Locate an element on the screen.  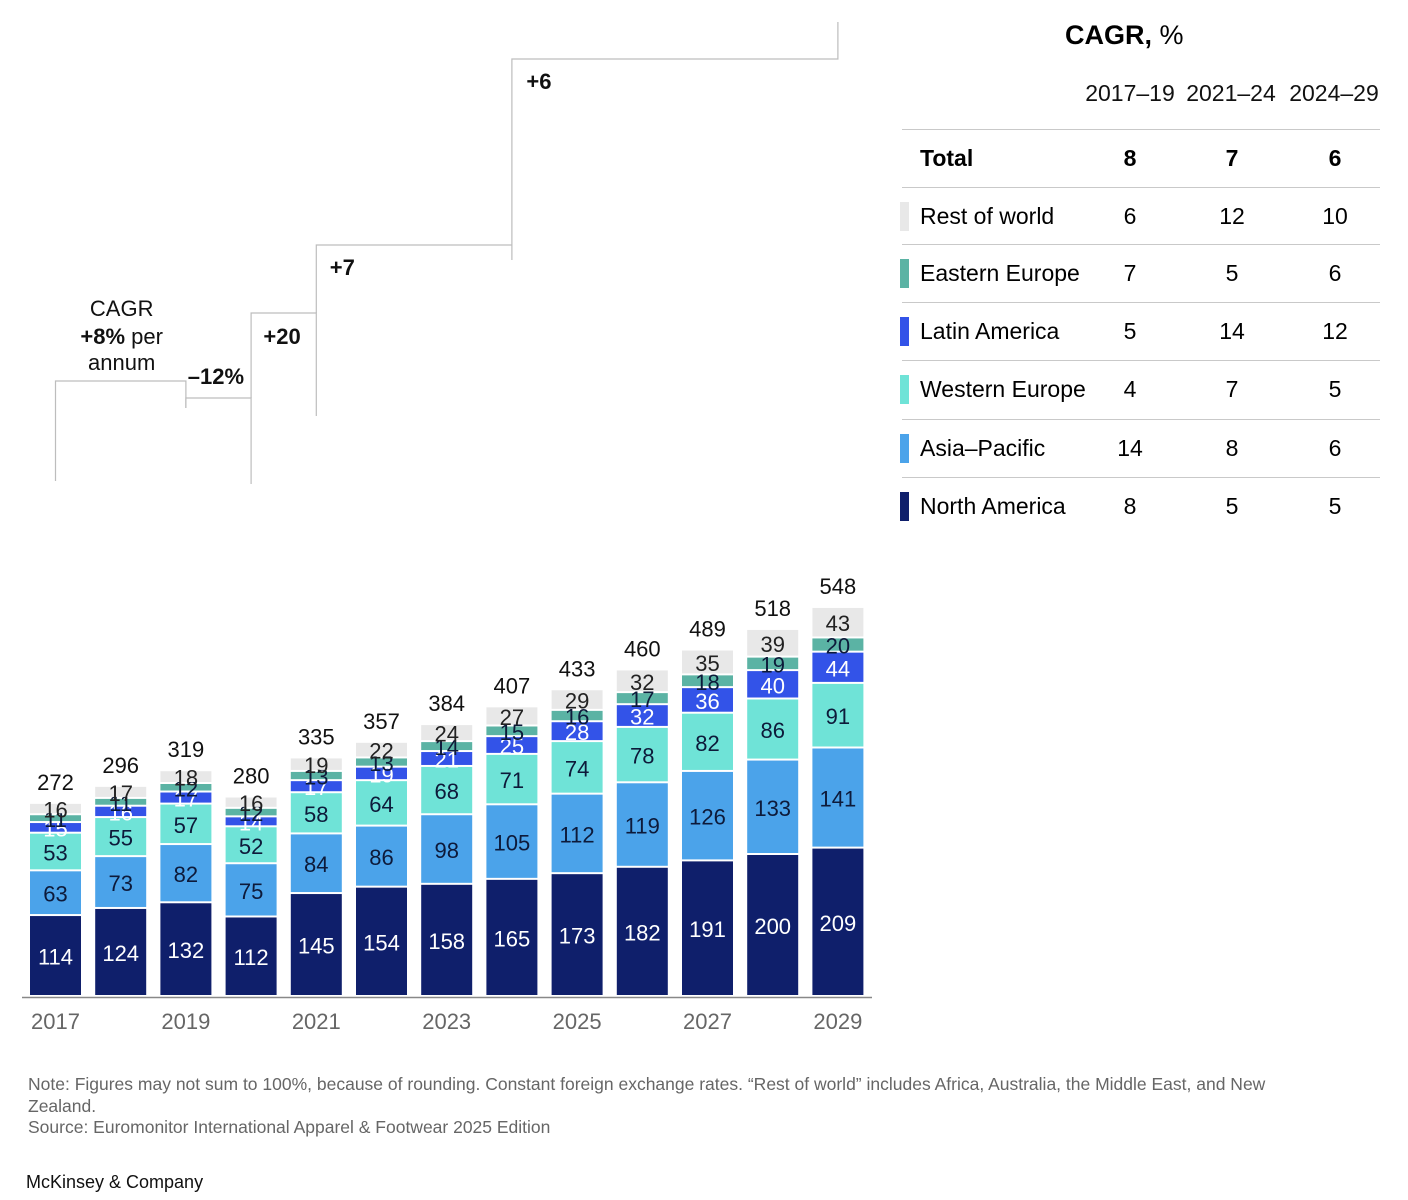
total-label: 384 is located at coordinates (446, 703).